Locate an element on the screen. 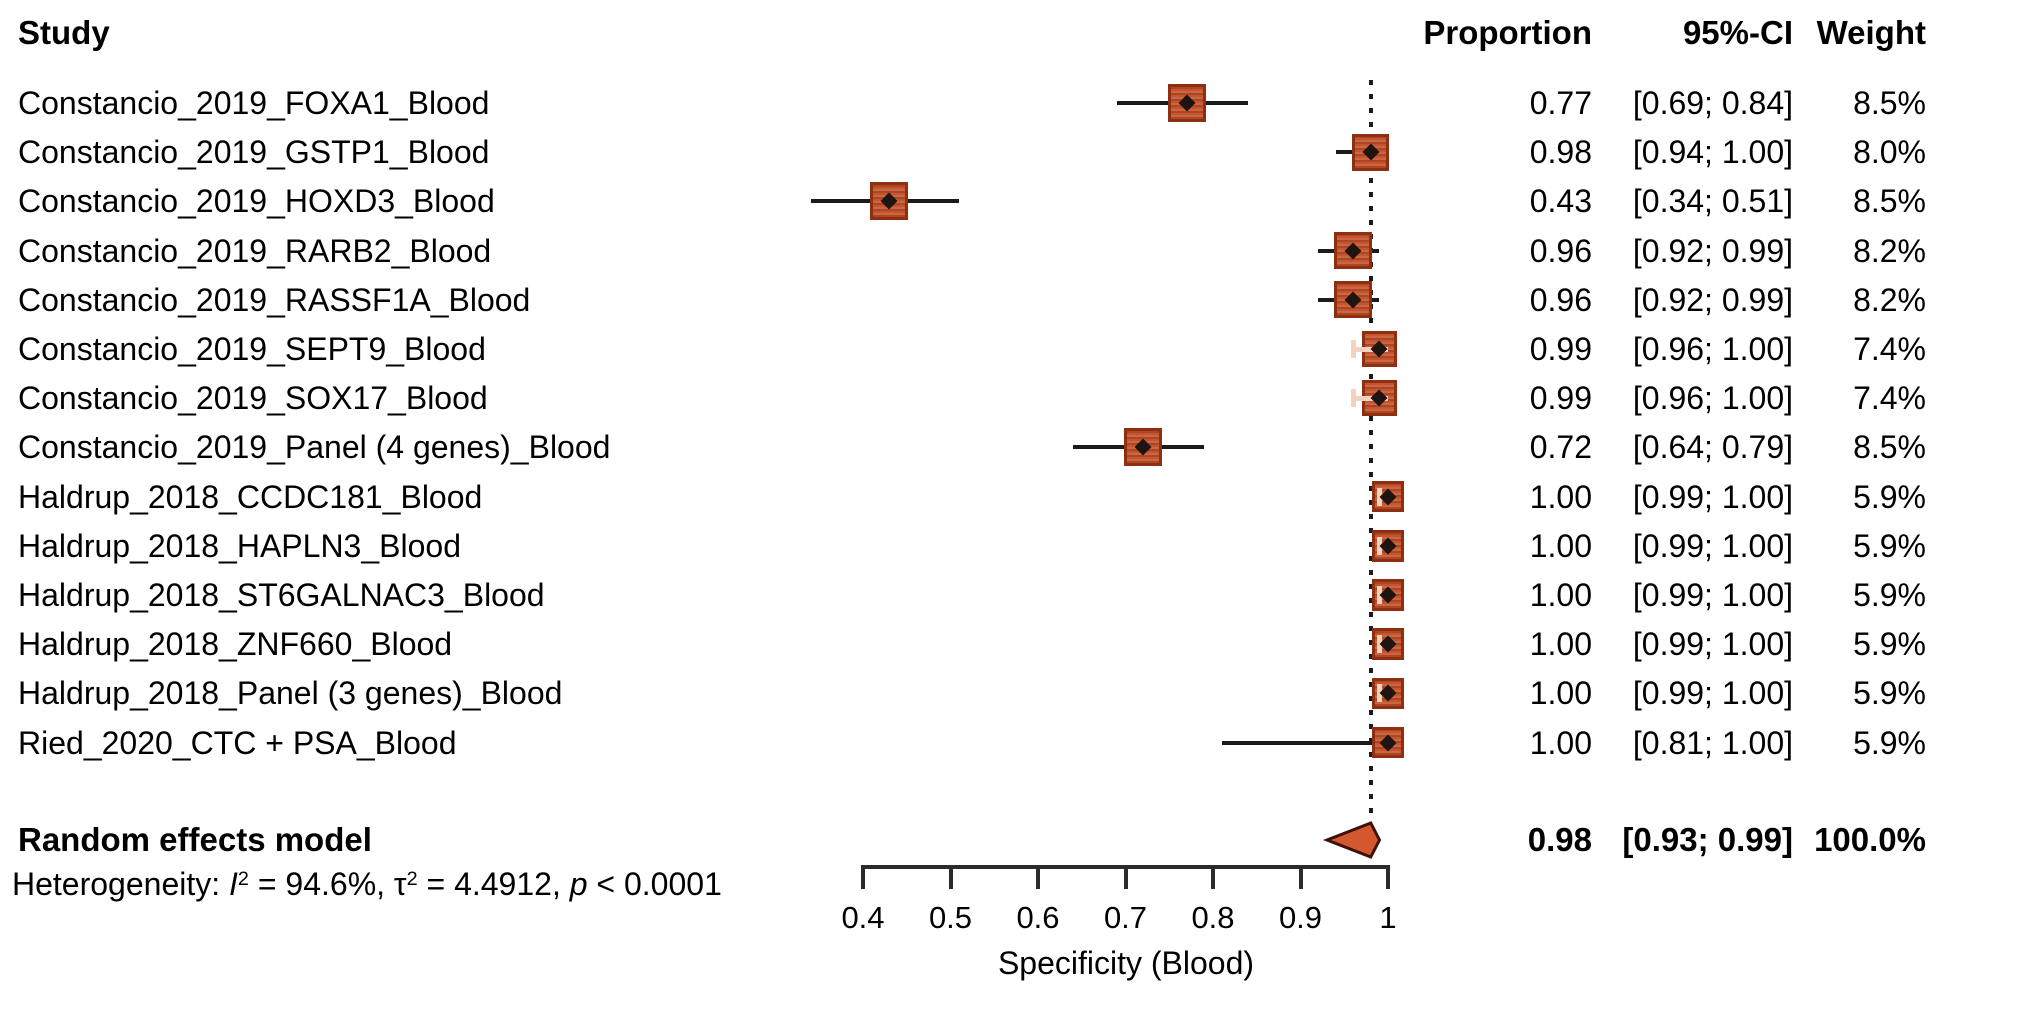 The image size is (2031, 1031). proportion-value: 0.43 is located at coordinates (1560, 201).